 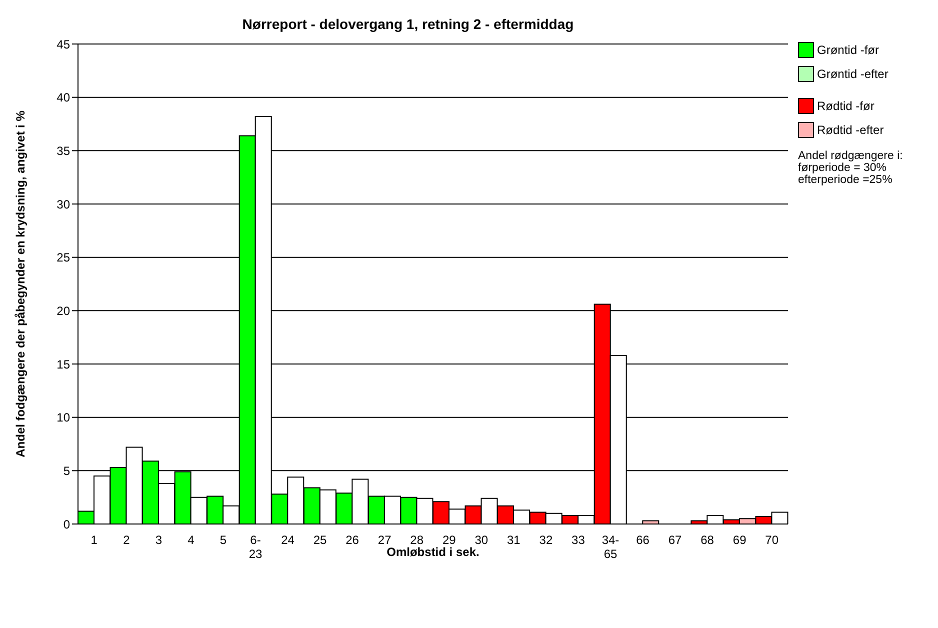 I want to click on y-tick-label: 35, so click(x=63, y=151).